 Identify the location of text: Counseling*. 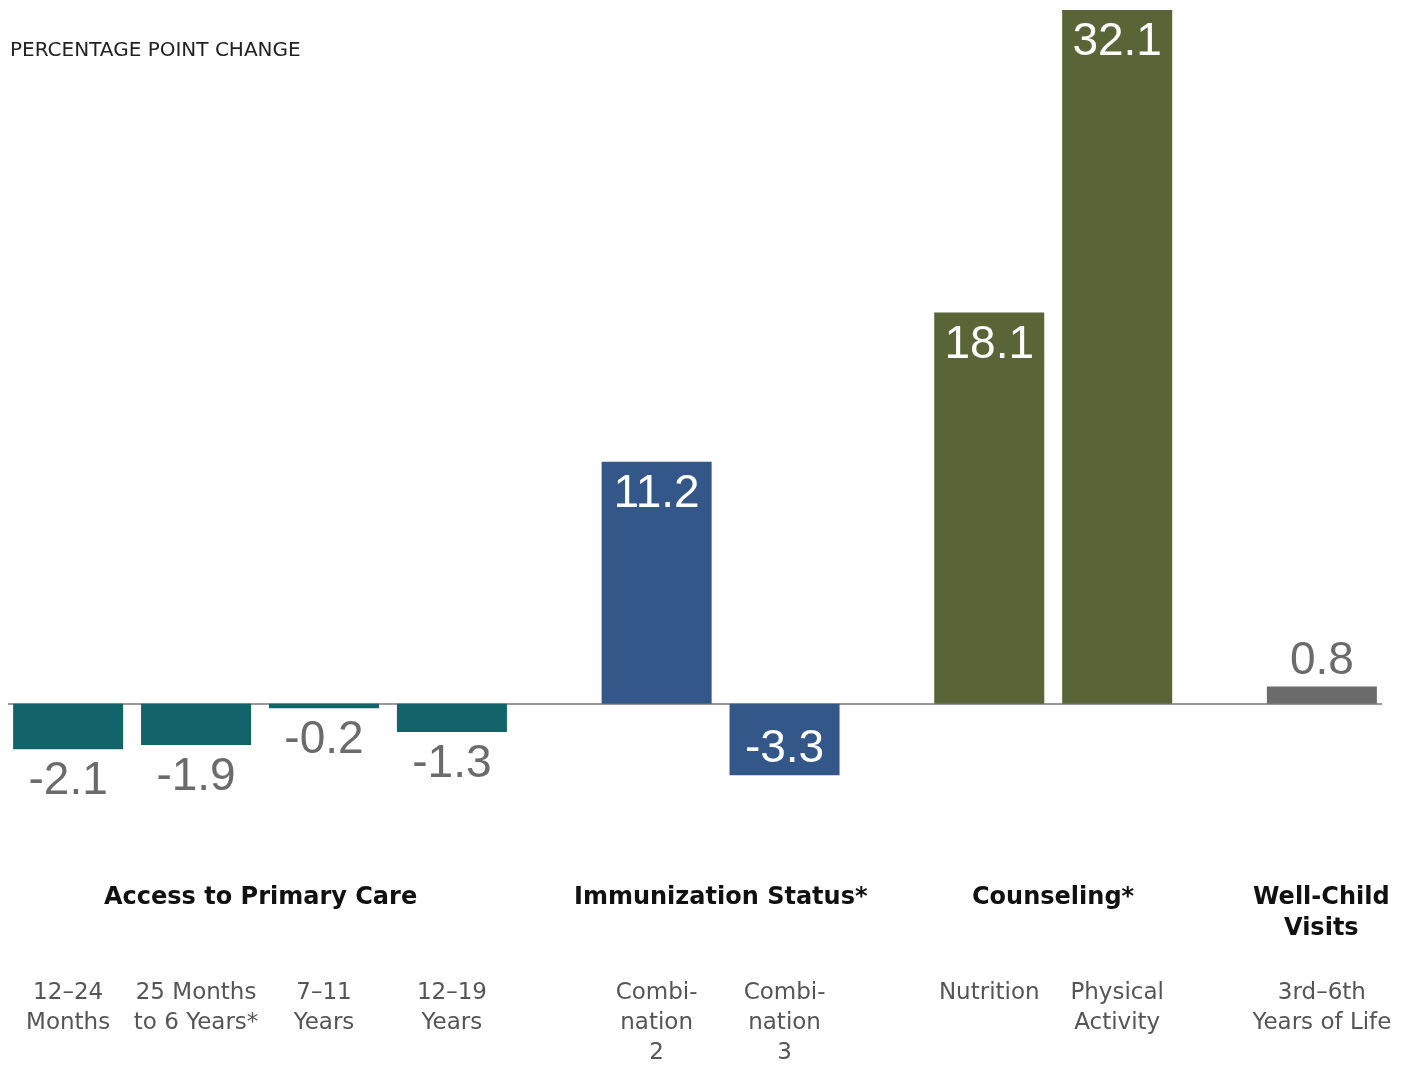
(1053, 896).